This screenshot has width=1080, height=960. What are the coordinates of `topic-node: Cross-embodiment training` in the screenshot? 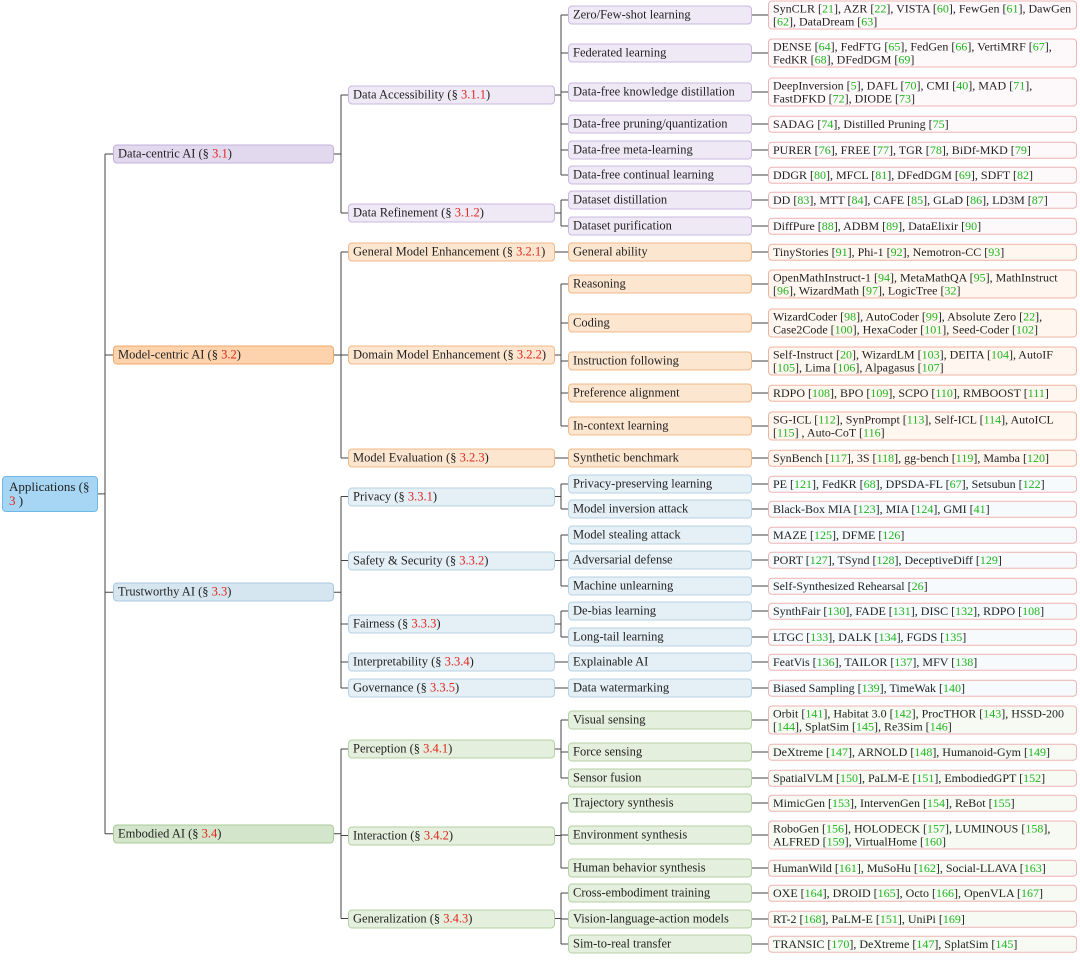 It's located at (660, 893).